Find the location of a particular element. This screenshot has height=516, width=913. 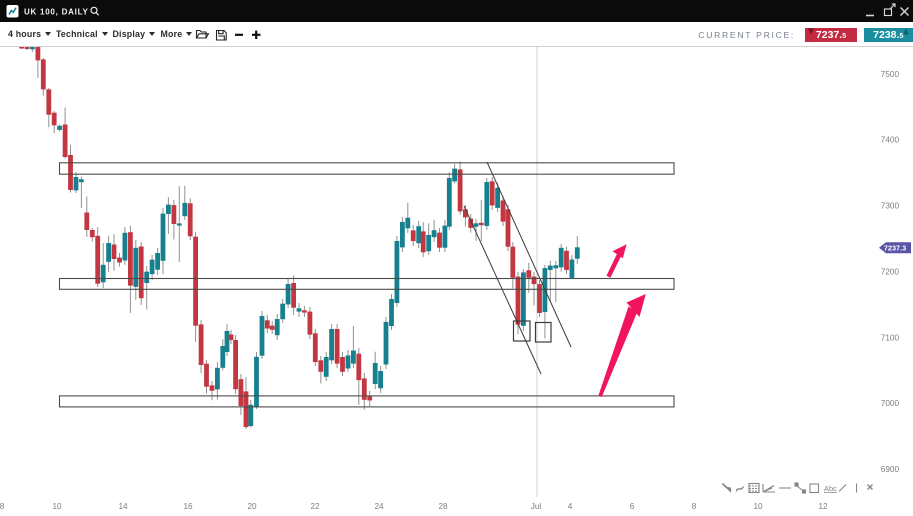

svg-text: 7237.3 is located at coordinates (895, 247).